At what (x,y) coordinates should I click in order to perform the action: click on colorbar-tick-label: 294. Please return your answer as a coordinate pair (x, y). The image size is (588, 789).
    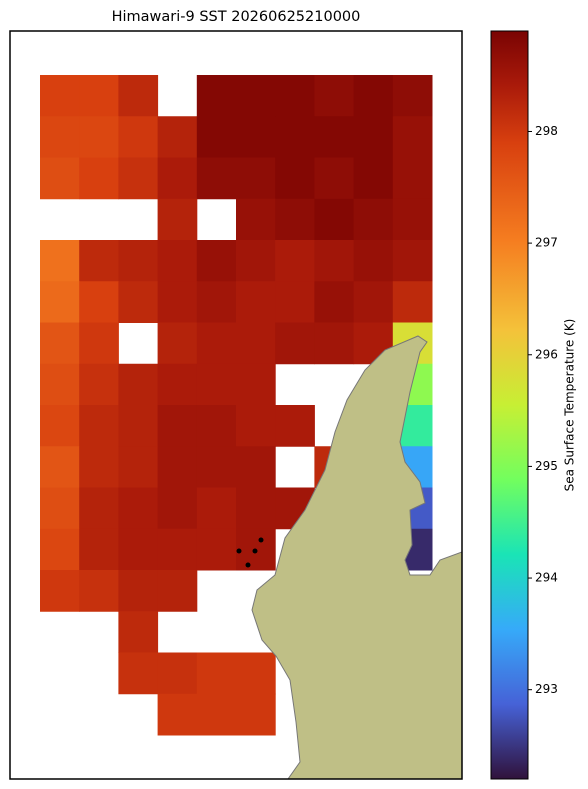
    Looking at the image, I should click on (546, 578).